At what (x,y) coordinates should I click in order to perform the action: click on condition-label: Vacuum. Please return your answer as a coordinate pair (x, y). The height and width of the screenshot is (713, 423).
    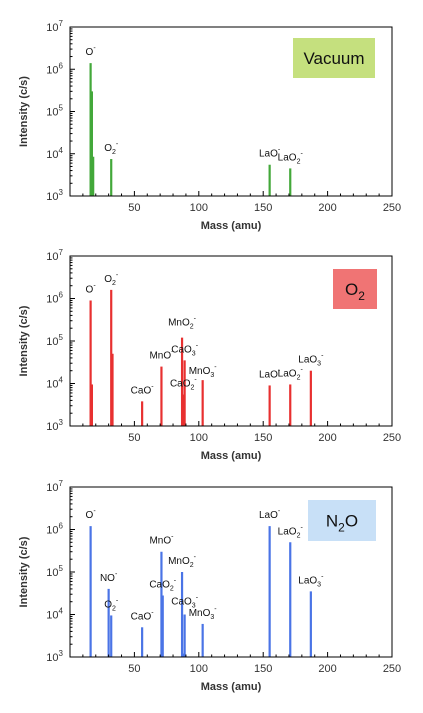
    Looking at the image, I should click on (333, 58).